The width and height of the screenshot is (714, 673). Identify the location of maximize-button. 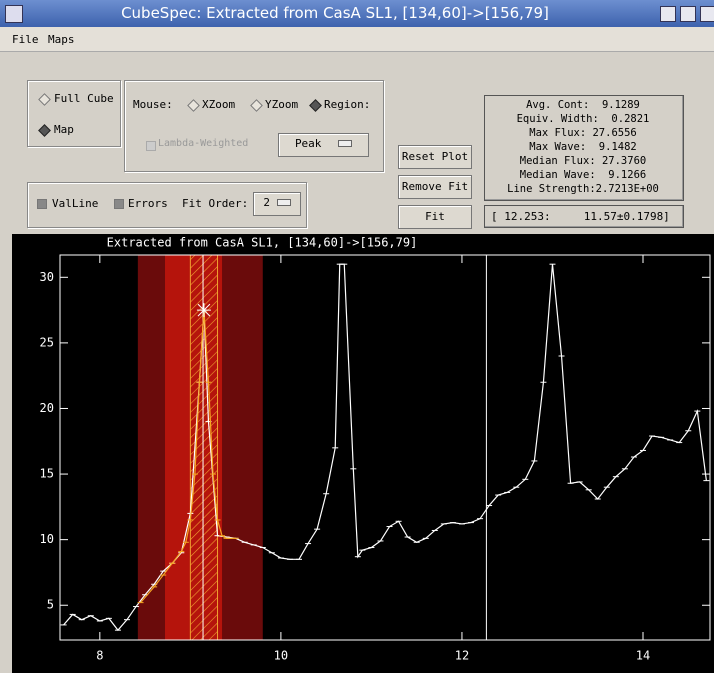
(688, 14).